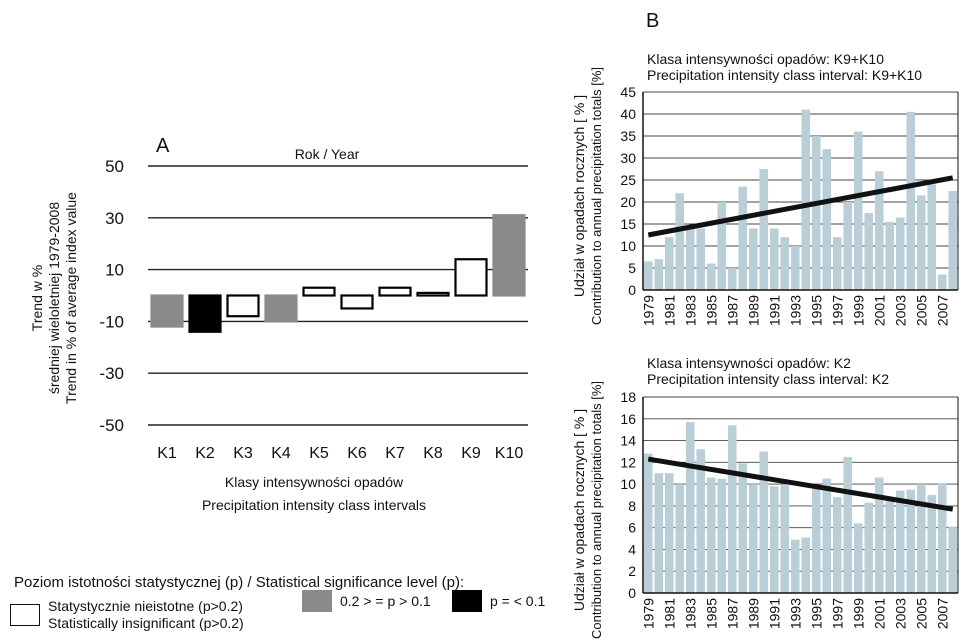 This screenshot has width=969, height=643. Describe the element at coordinates (628, 202) in the screenshot. I see `y-tick-label: 20` at that location.